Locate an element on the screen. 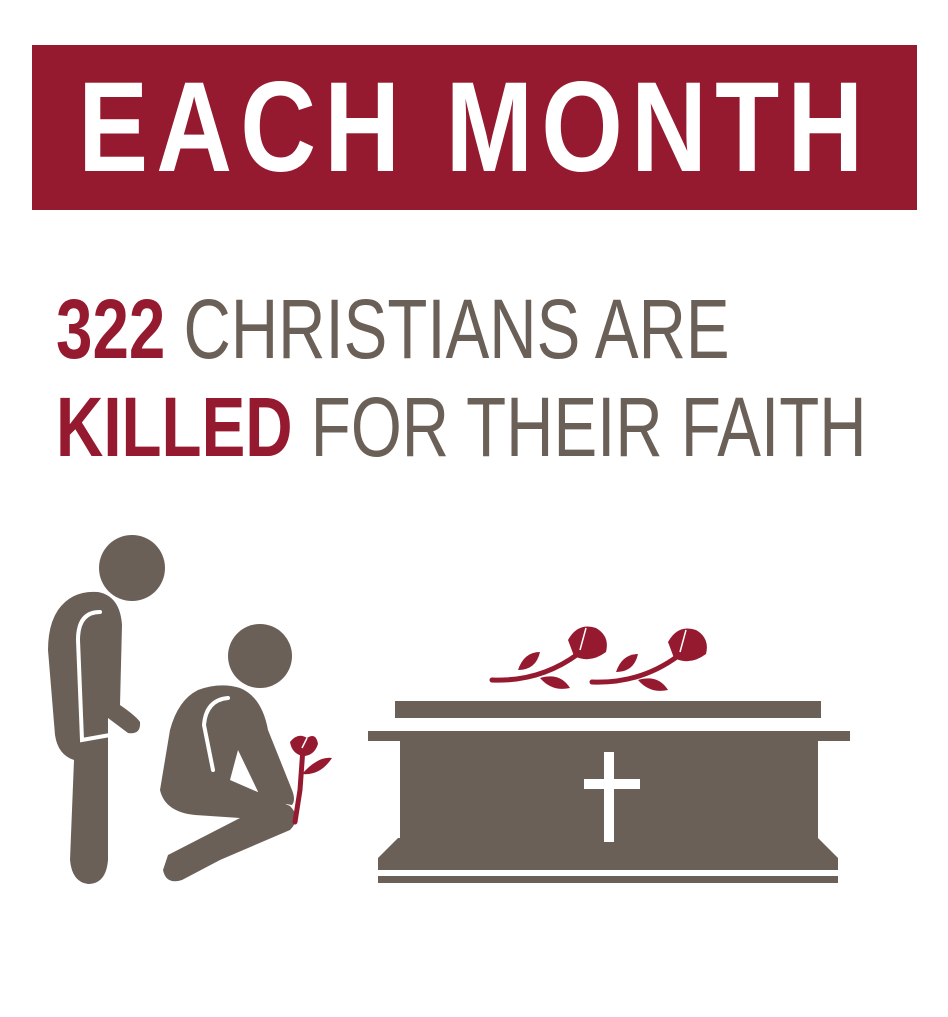 The image size is (948, 1017). kneeling-mourner-icon is located at coordinates (228, 753).